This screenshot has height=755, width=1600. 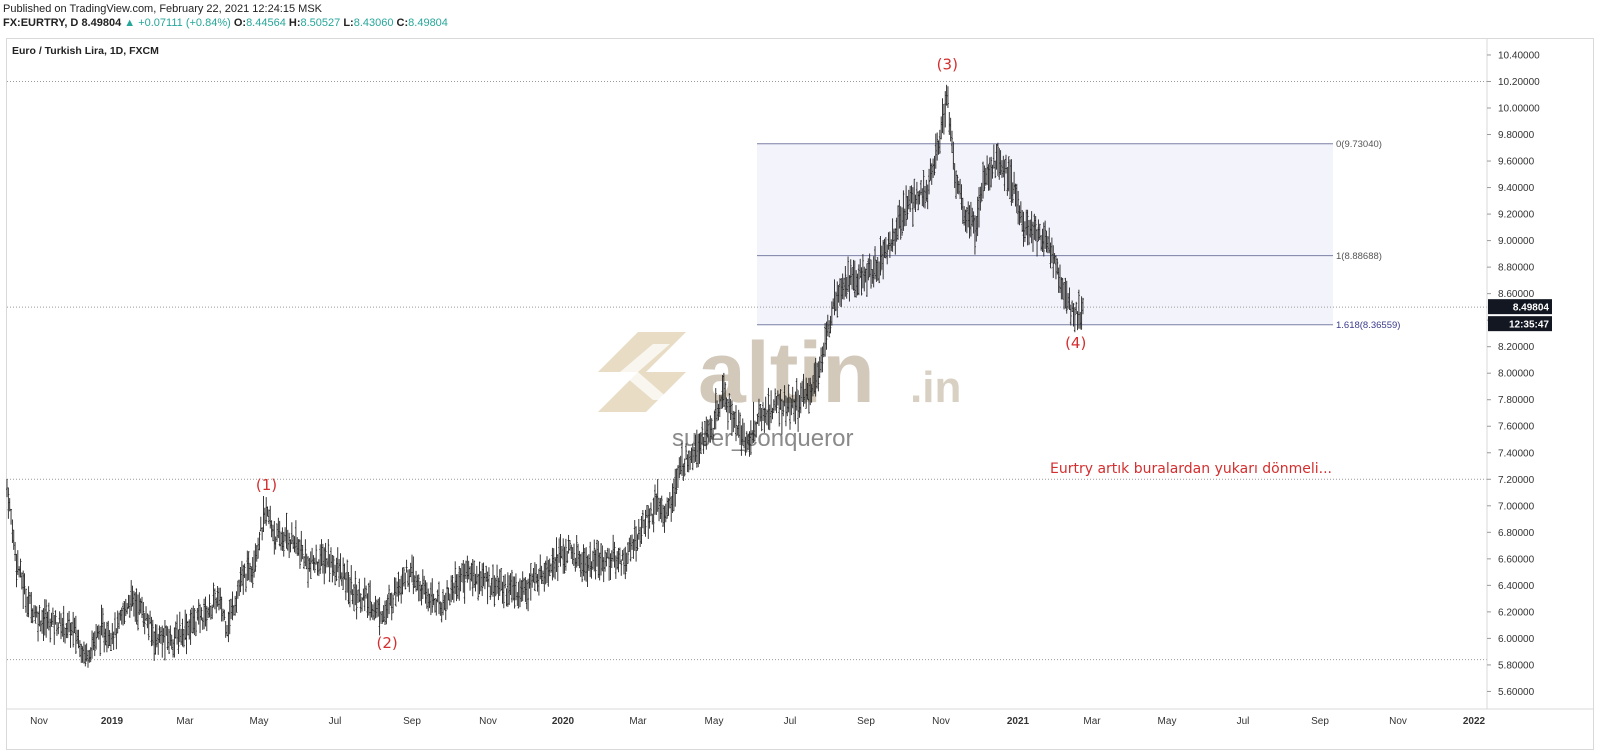 I want to click on price-tick-label-12: 8.00000, so click(x=1516, y=374).